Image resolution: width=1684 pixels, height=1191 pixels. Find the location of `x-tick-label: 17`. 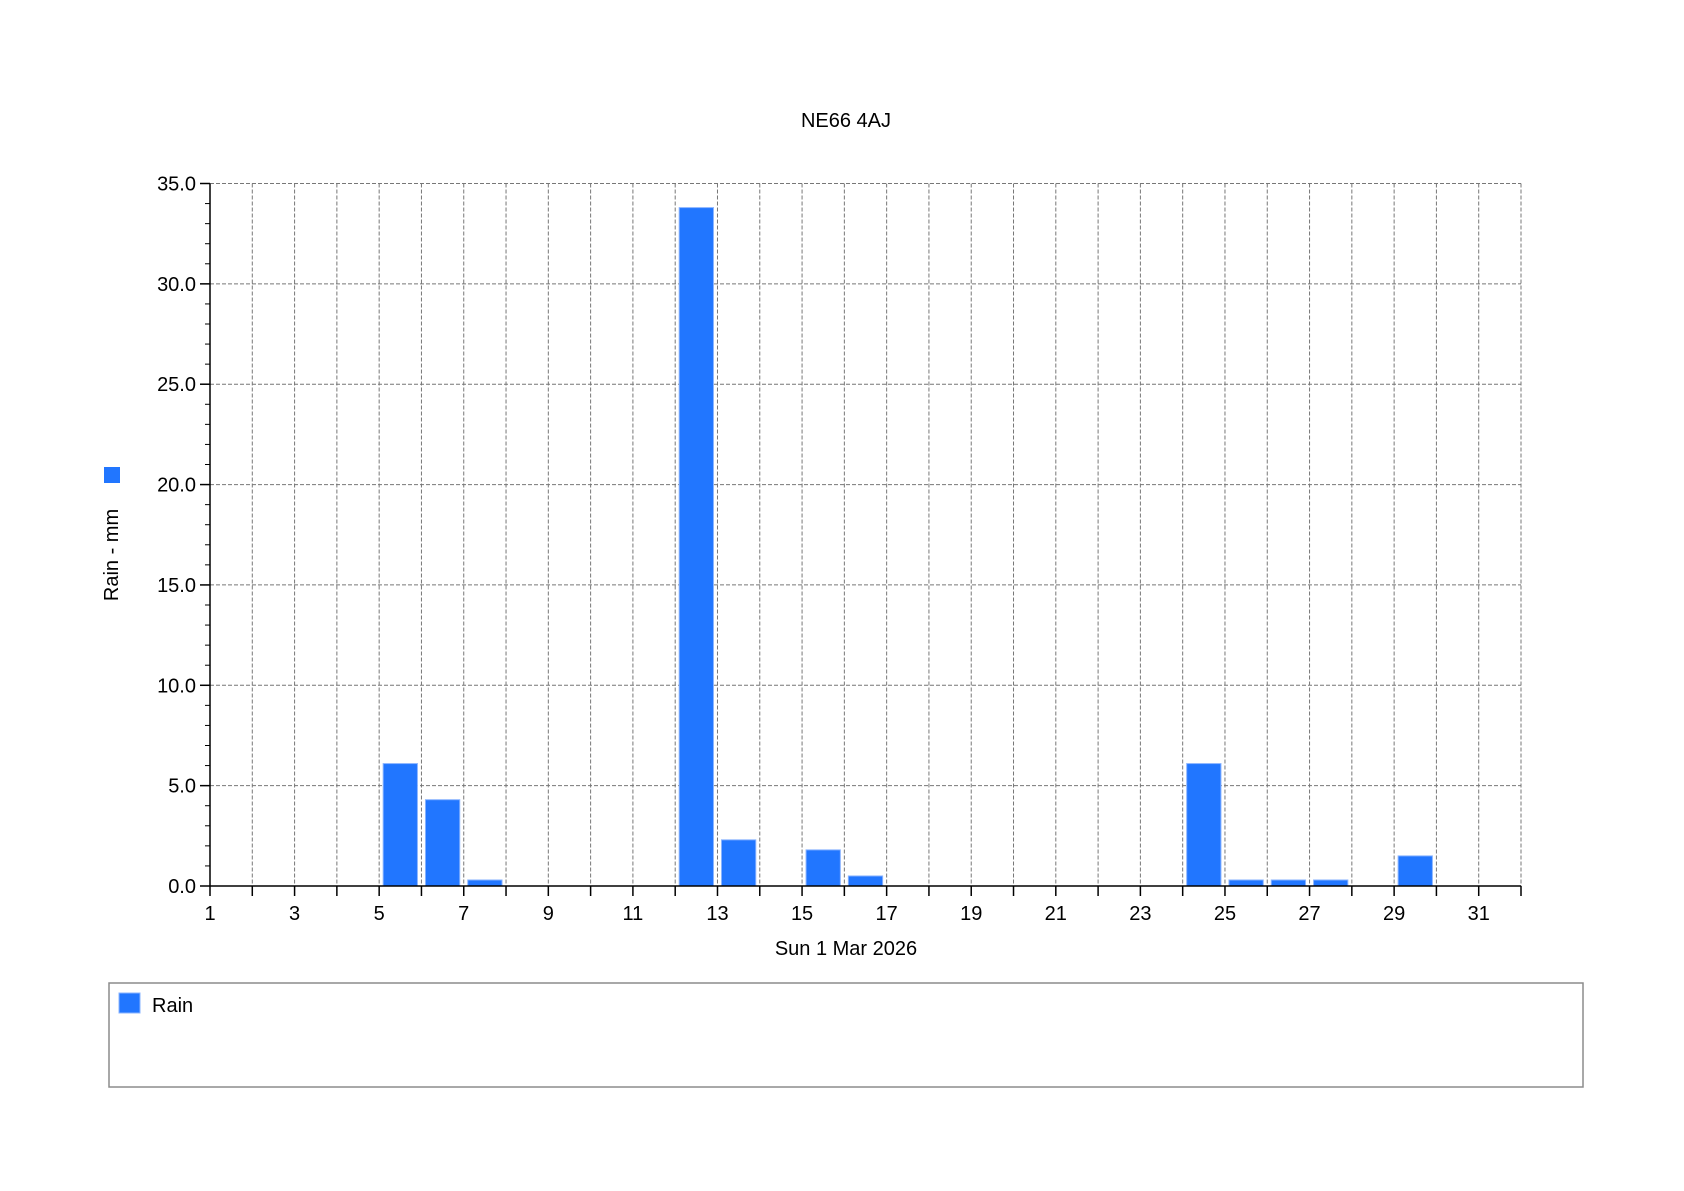

x-tick-label: 17 is located at coordinates (887, 914).